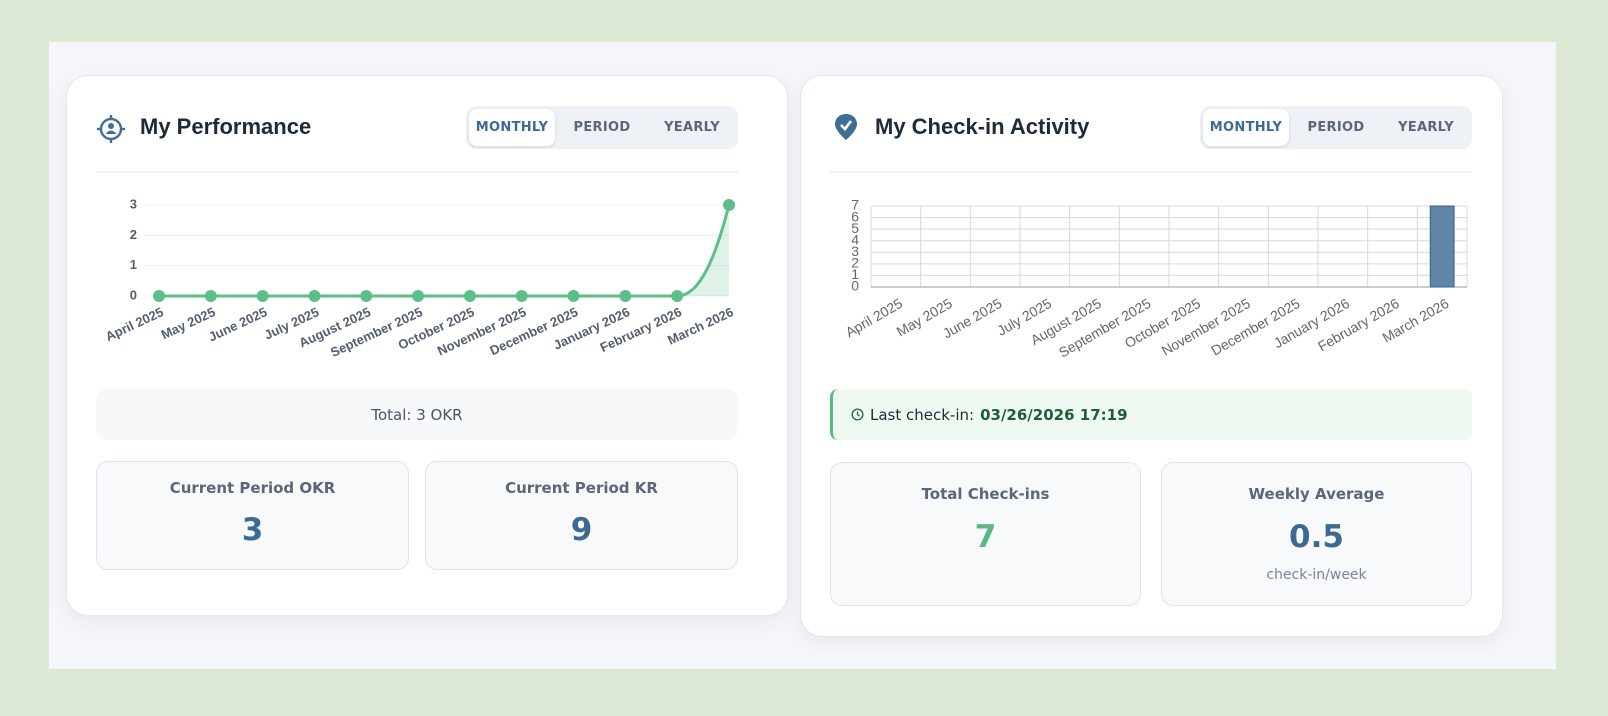 This screenshot has width=1608, height=716. Describe the element at coordinates (1151, 414) in the screenshot. I see `last-checkin-box: Last check-in: 03/26/2026 17:19` at that location.